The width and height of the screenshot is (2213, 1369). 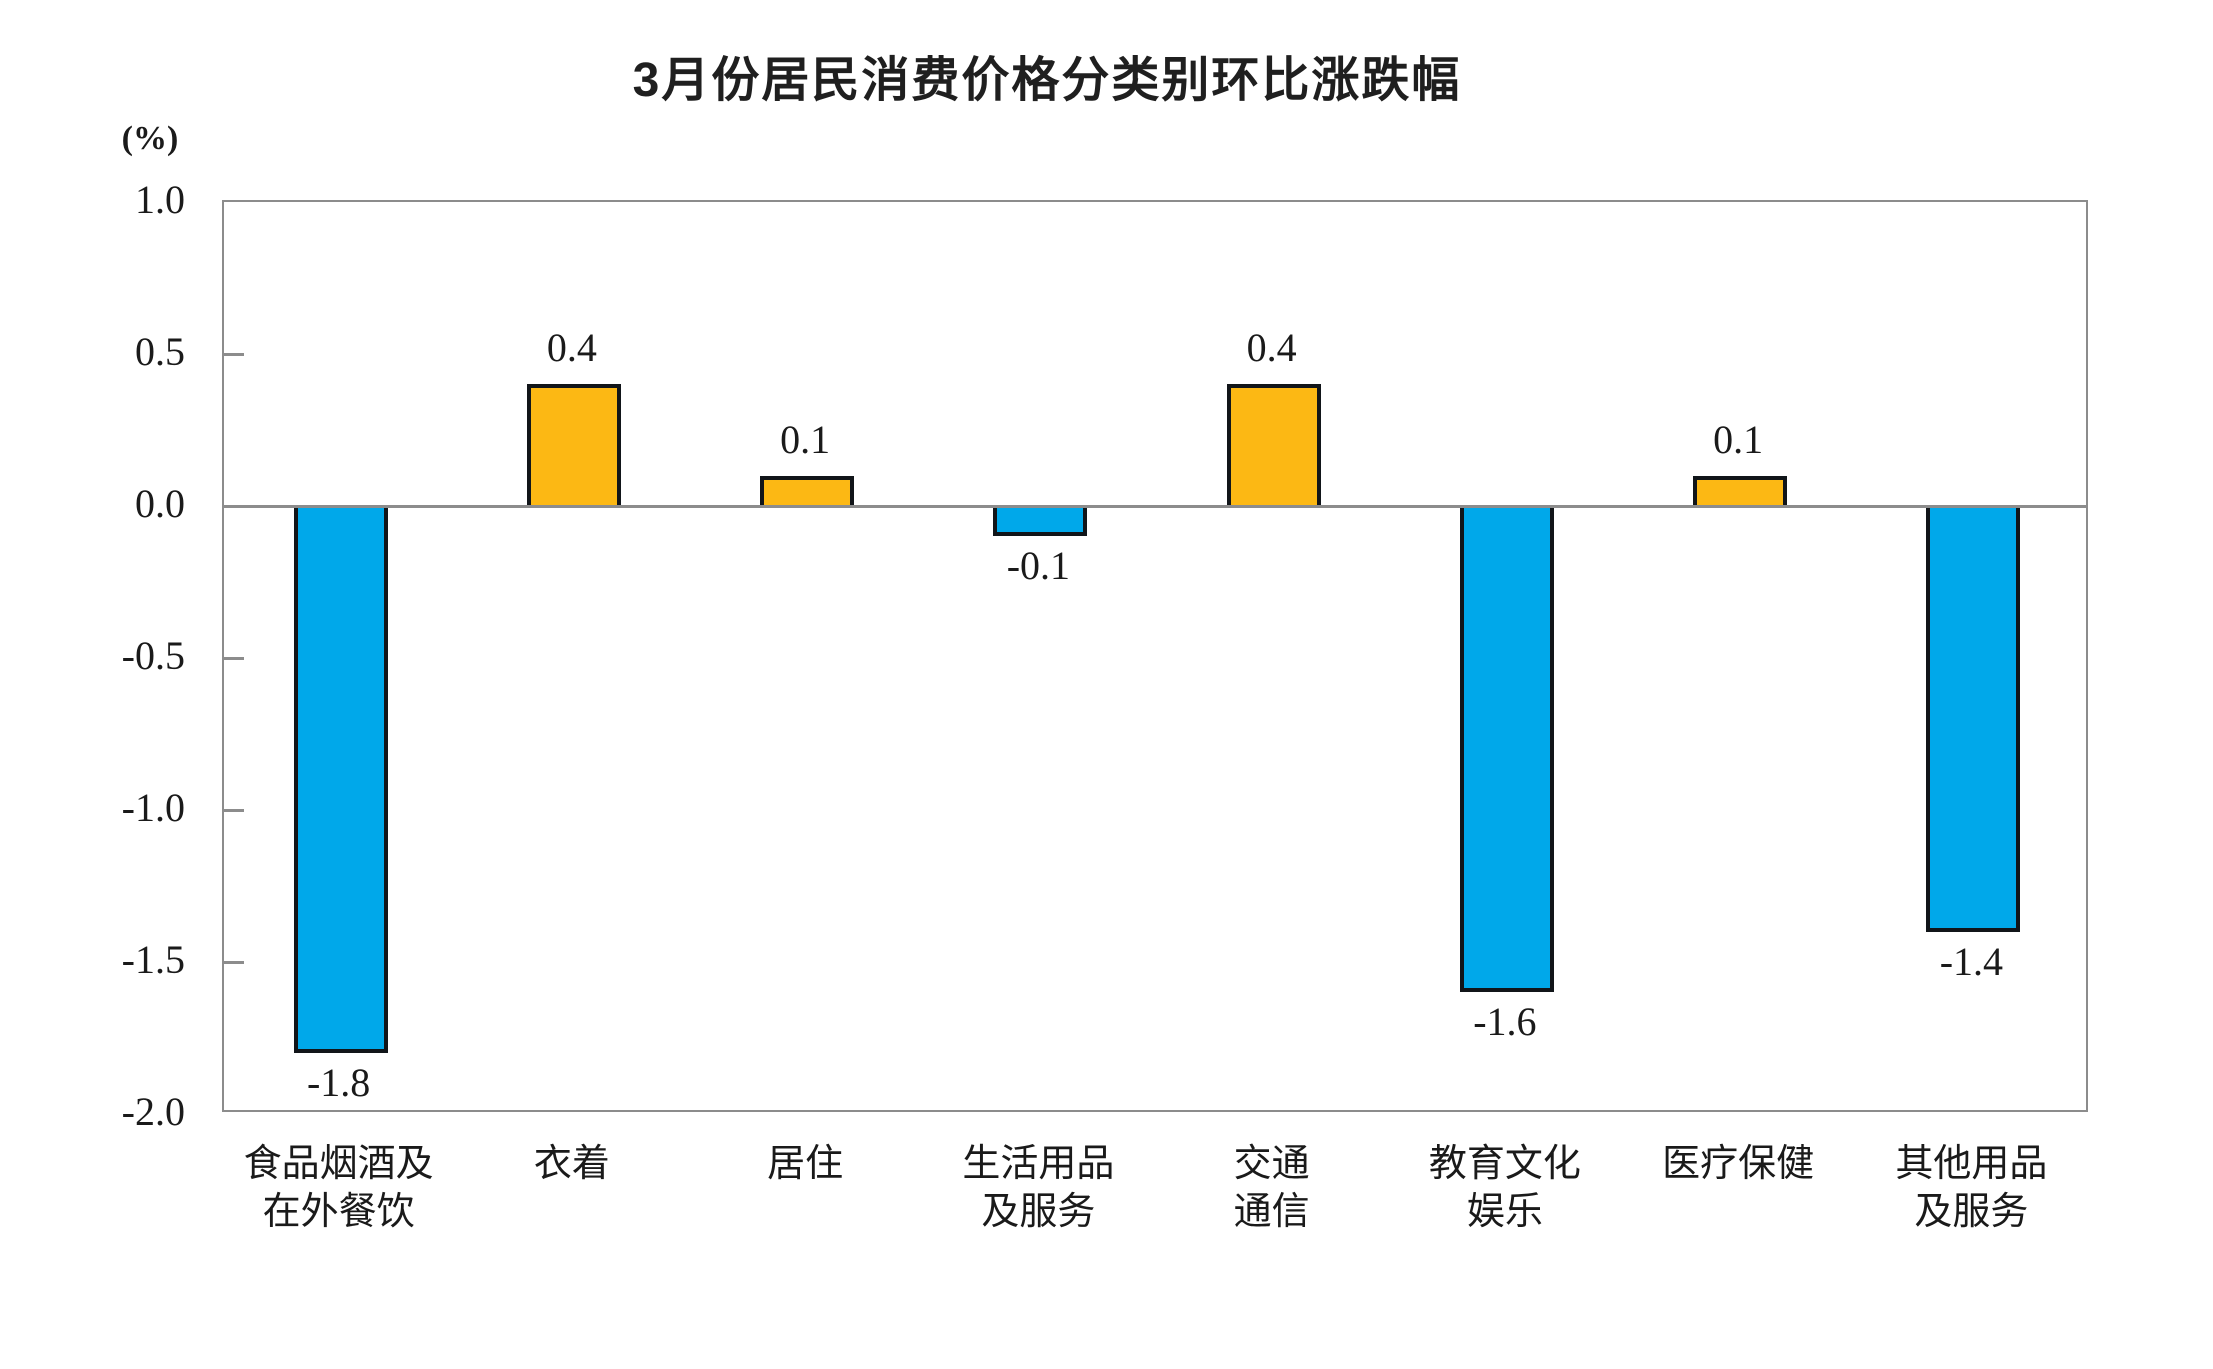 I want to click on bar-value-label: -1.6, so click(x=1505, y=1022).